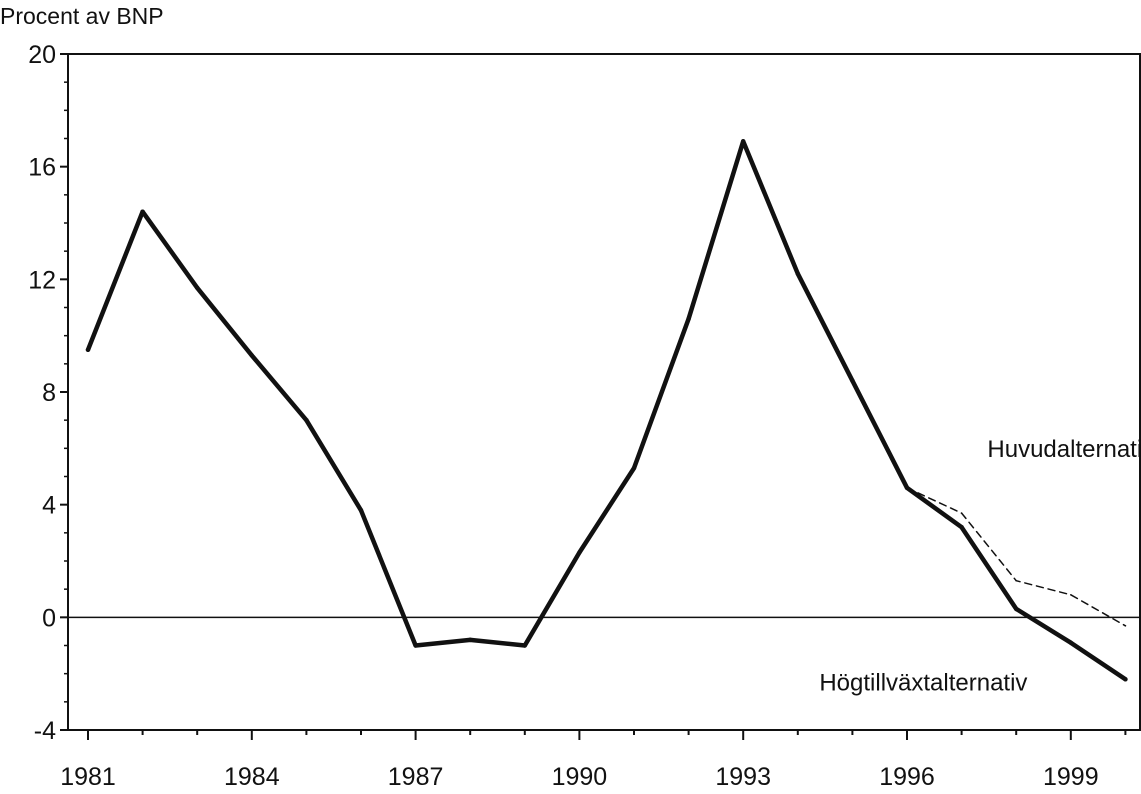  I want to click on x-tick-label: 1990, so click(580, 777).